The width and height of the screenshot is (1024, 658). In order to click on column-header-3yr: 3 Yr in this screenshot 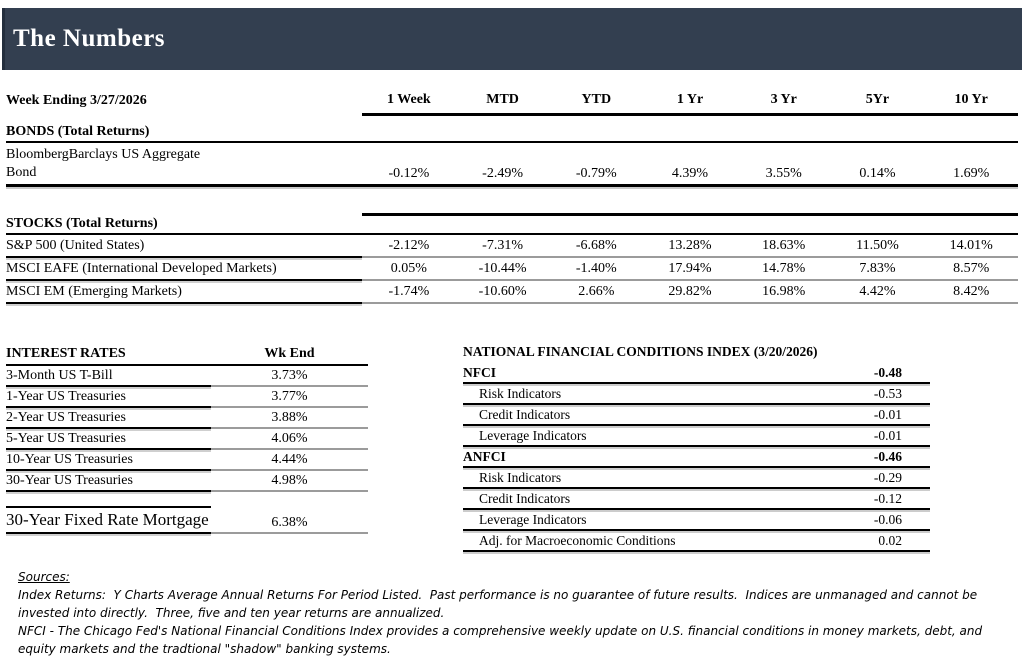, I will do `click(783, 99)`.